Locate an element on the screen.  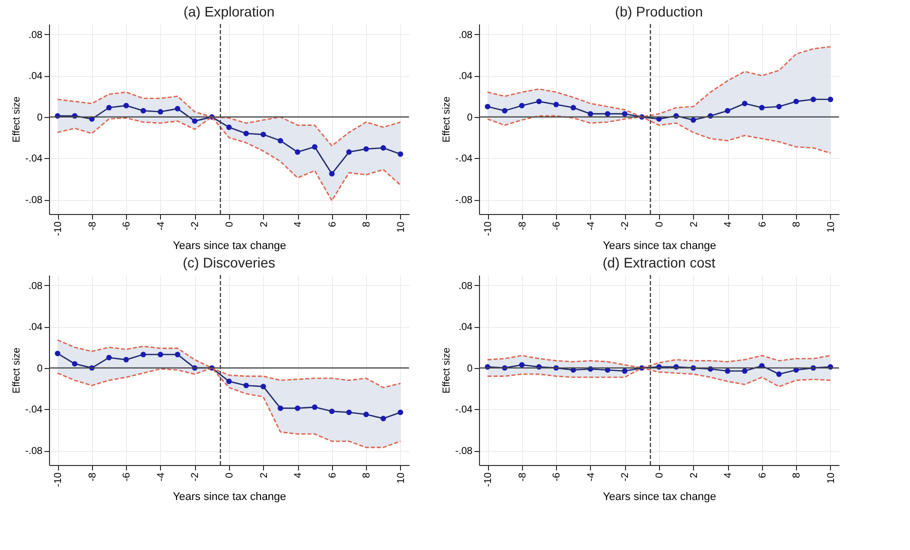
chart-title: (d) Extraction cost is located at coordinates (659, 262).